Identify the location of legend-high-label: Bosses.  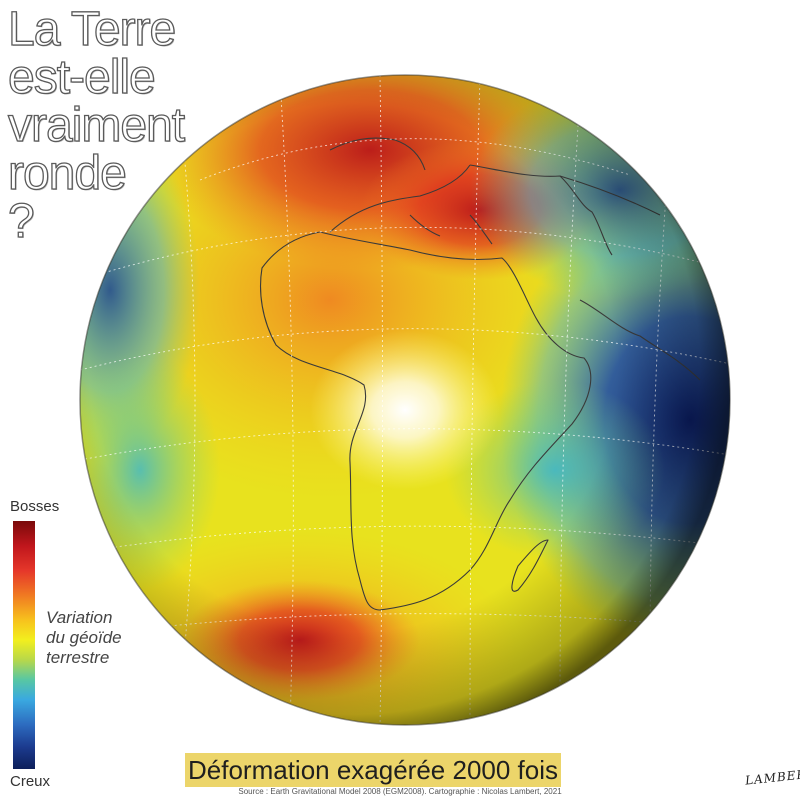
(35, 506).